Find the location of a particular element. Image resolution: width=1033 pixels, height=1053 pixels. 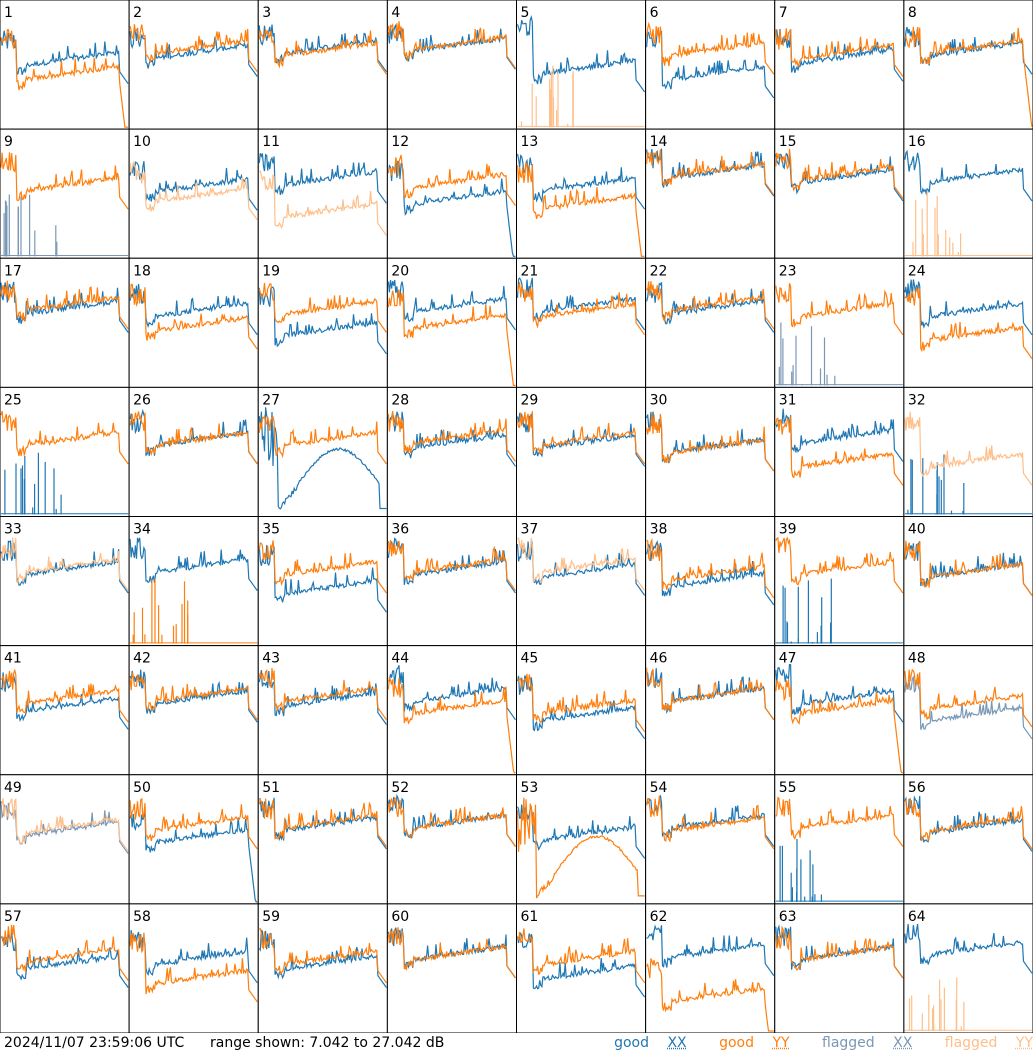

antenna-panel-60: 60 is located at coordinates (451, 968).